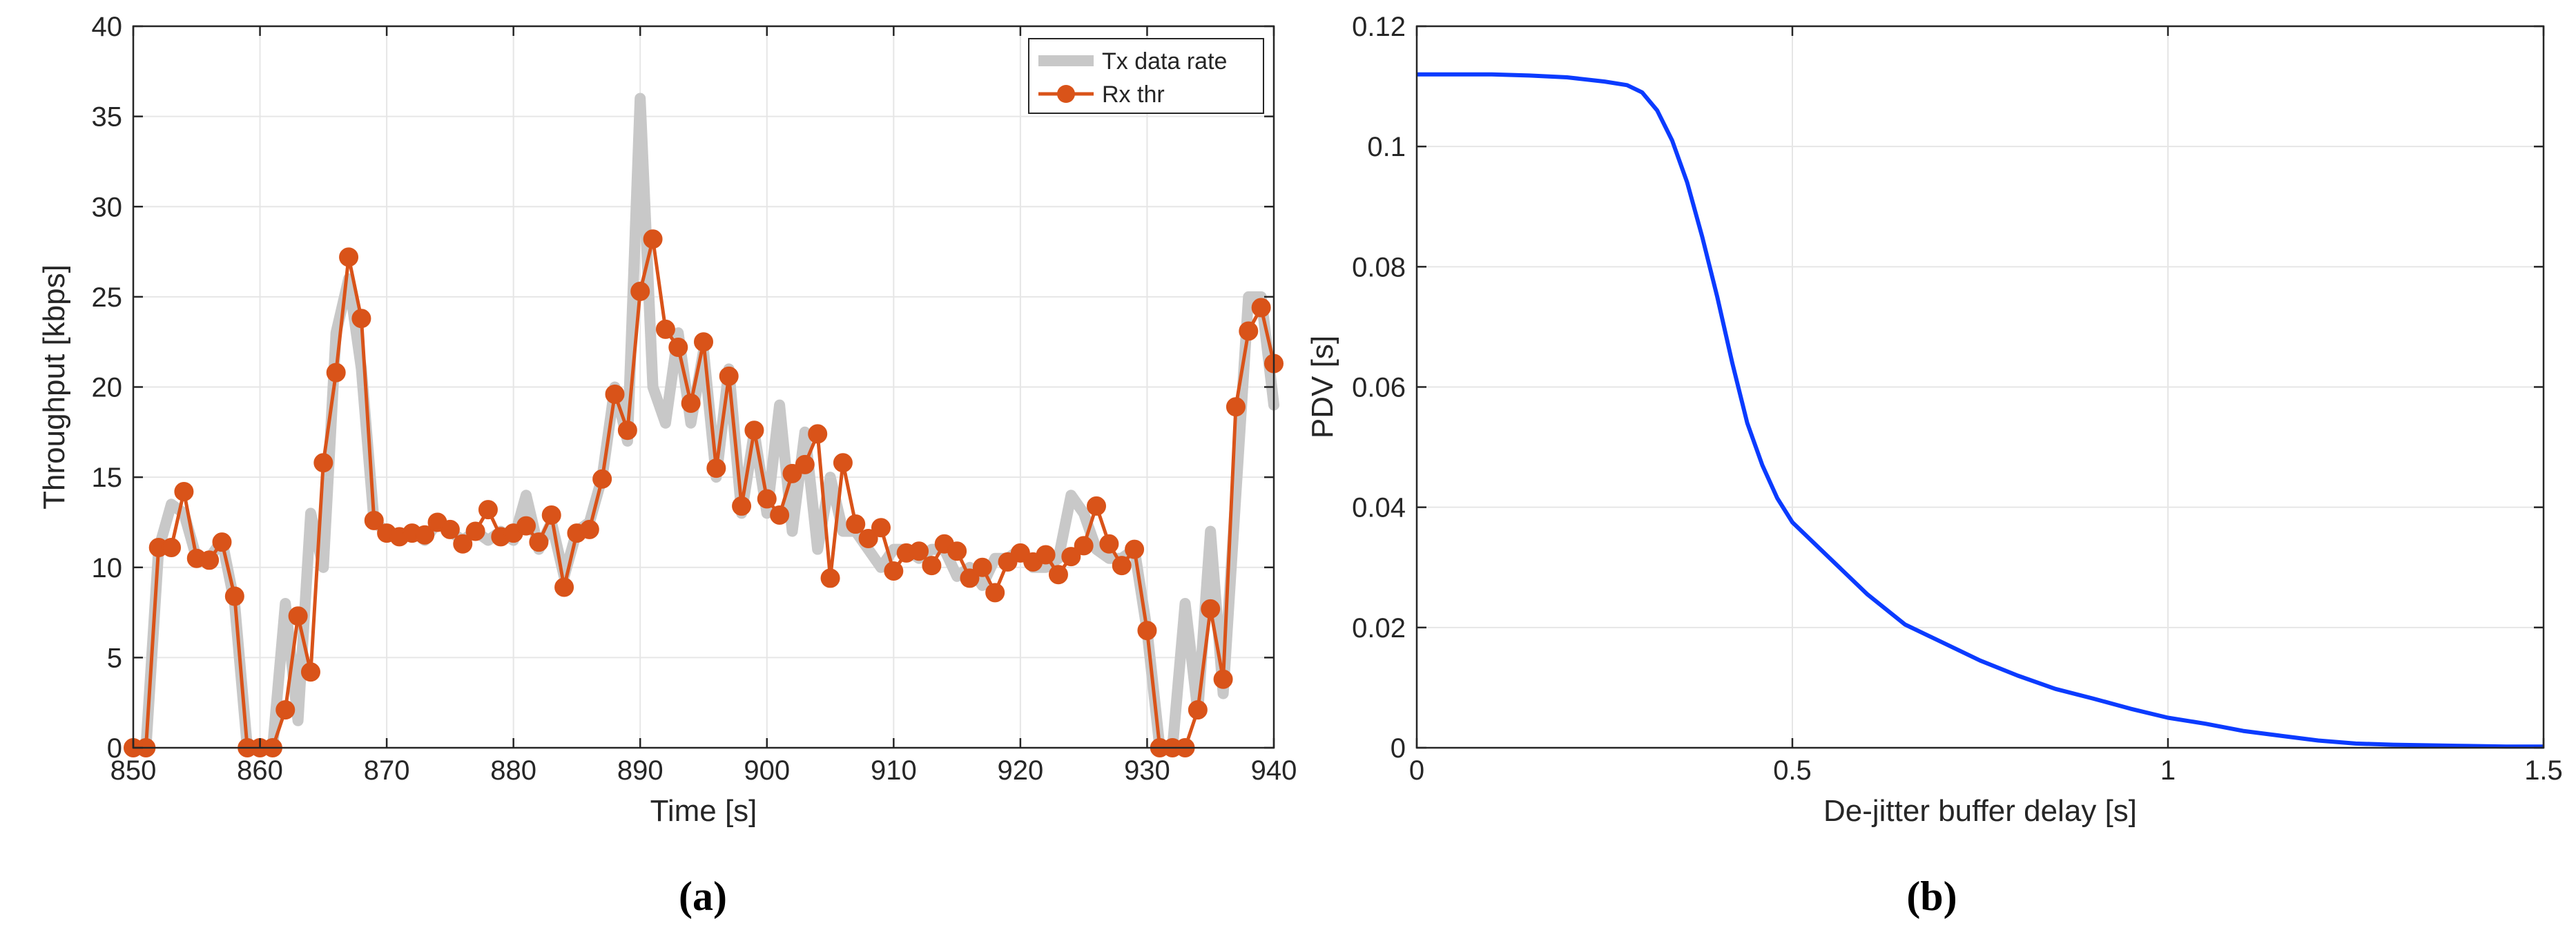  Describe the element at coordinates (703, 896) in the screenshot. I see `caption-a: (a)` at that location.